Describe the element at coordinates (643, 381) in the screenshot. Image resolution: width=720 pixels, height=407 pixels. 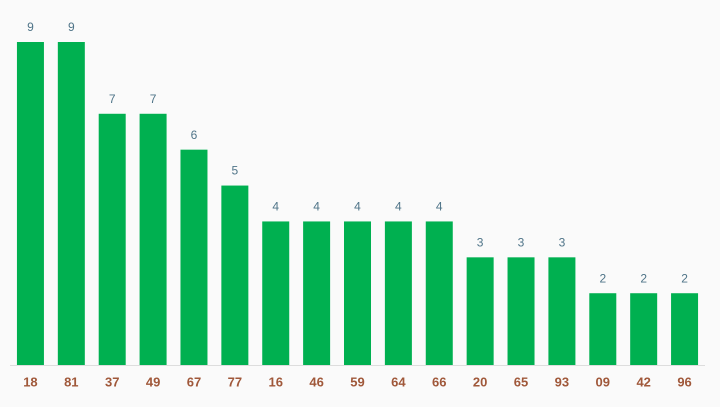
I see `x-tick-label: 42` at that location.